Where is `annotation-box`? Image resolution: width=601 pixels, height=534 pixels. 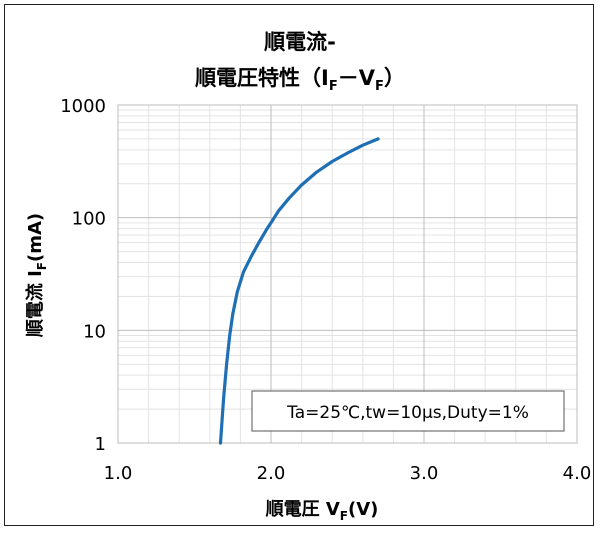
annotation-box is located at coordinates (408, 411).